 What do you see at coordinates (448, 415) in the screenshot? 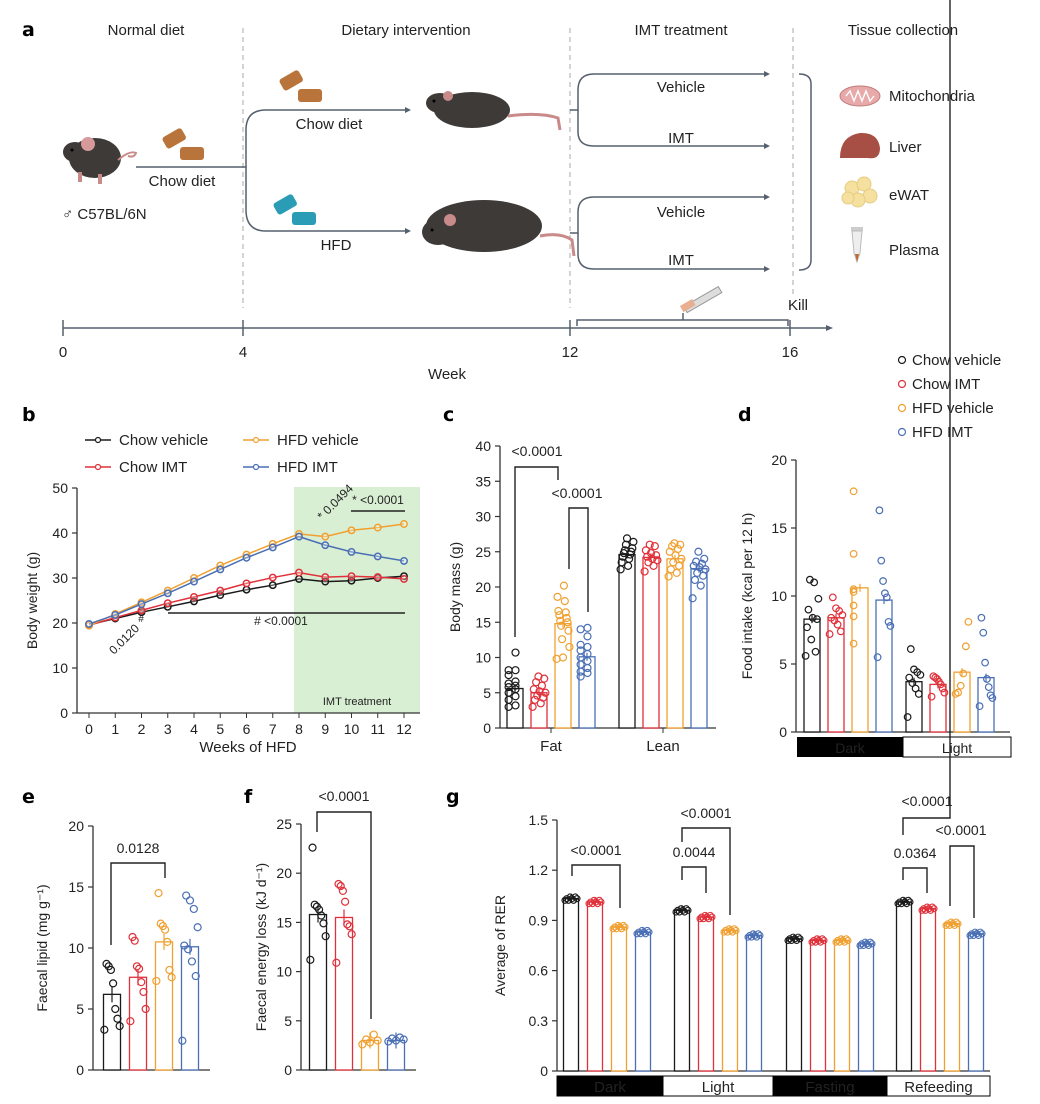
I see `panel-label-c: c` at bounding box center [448, 415].